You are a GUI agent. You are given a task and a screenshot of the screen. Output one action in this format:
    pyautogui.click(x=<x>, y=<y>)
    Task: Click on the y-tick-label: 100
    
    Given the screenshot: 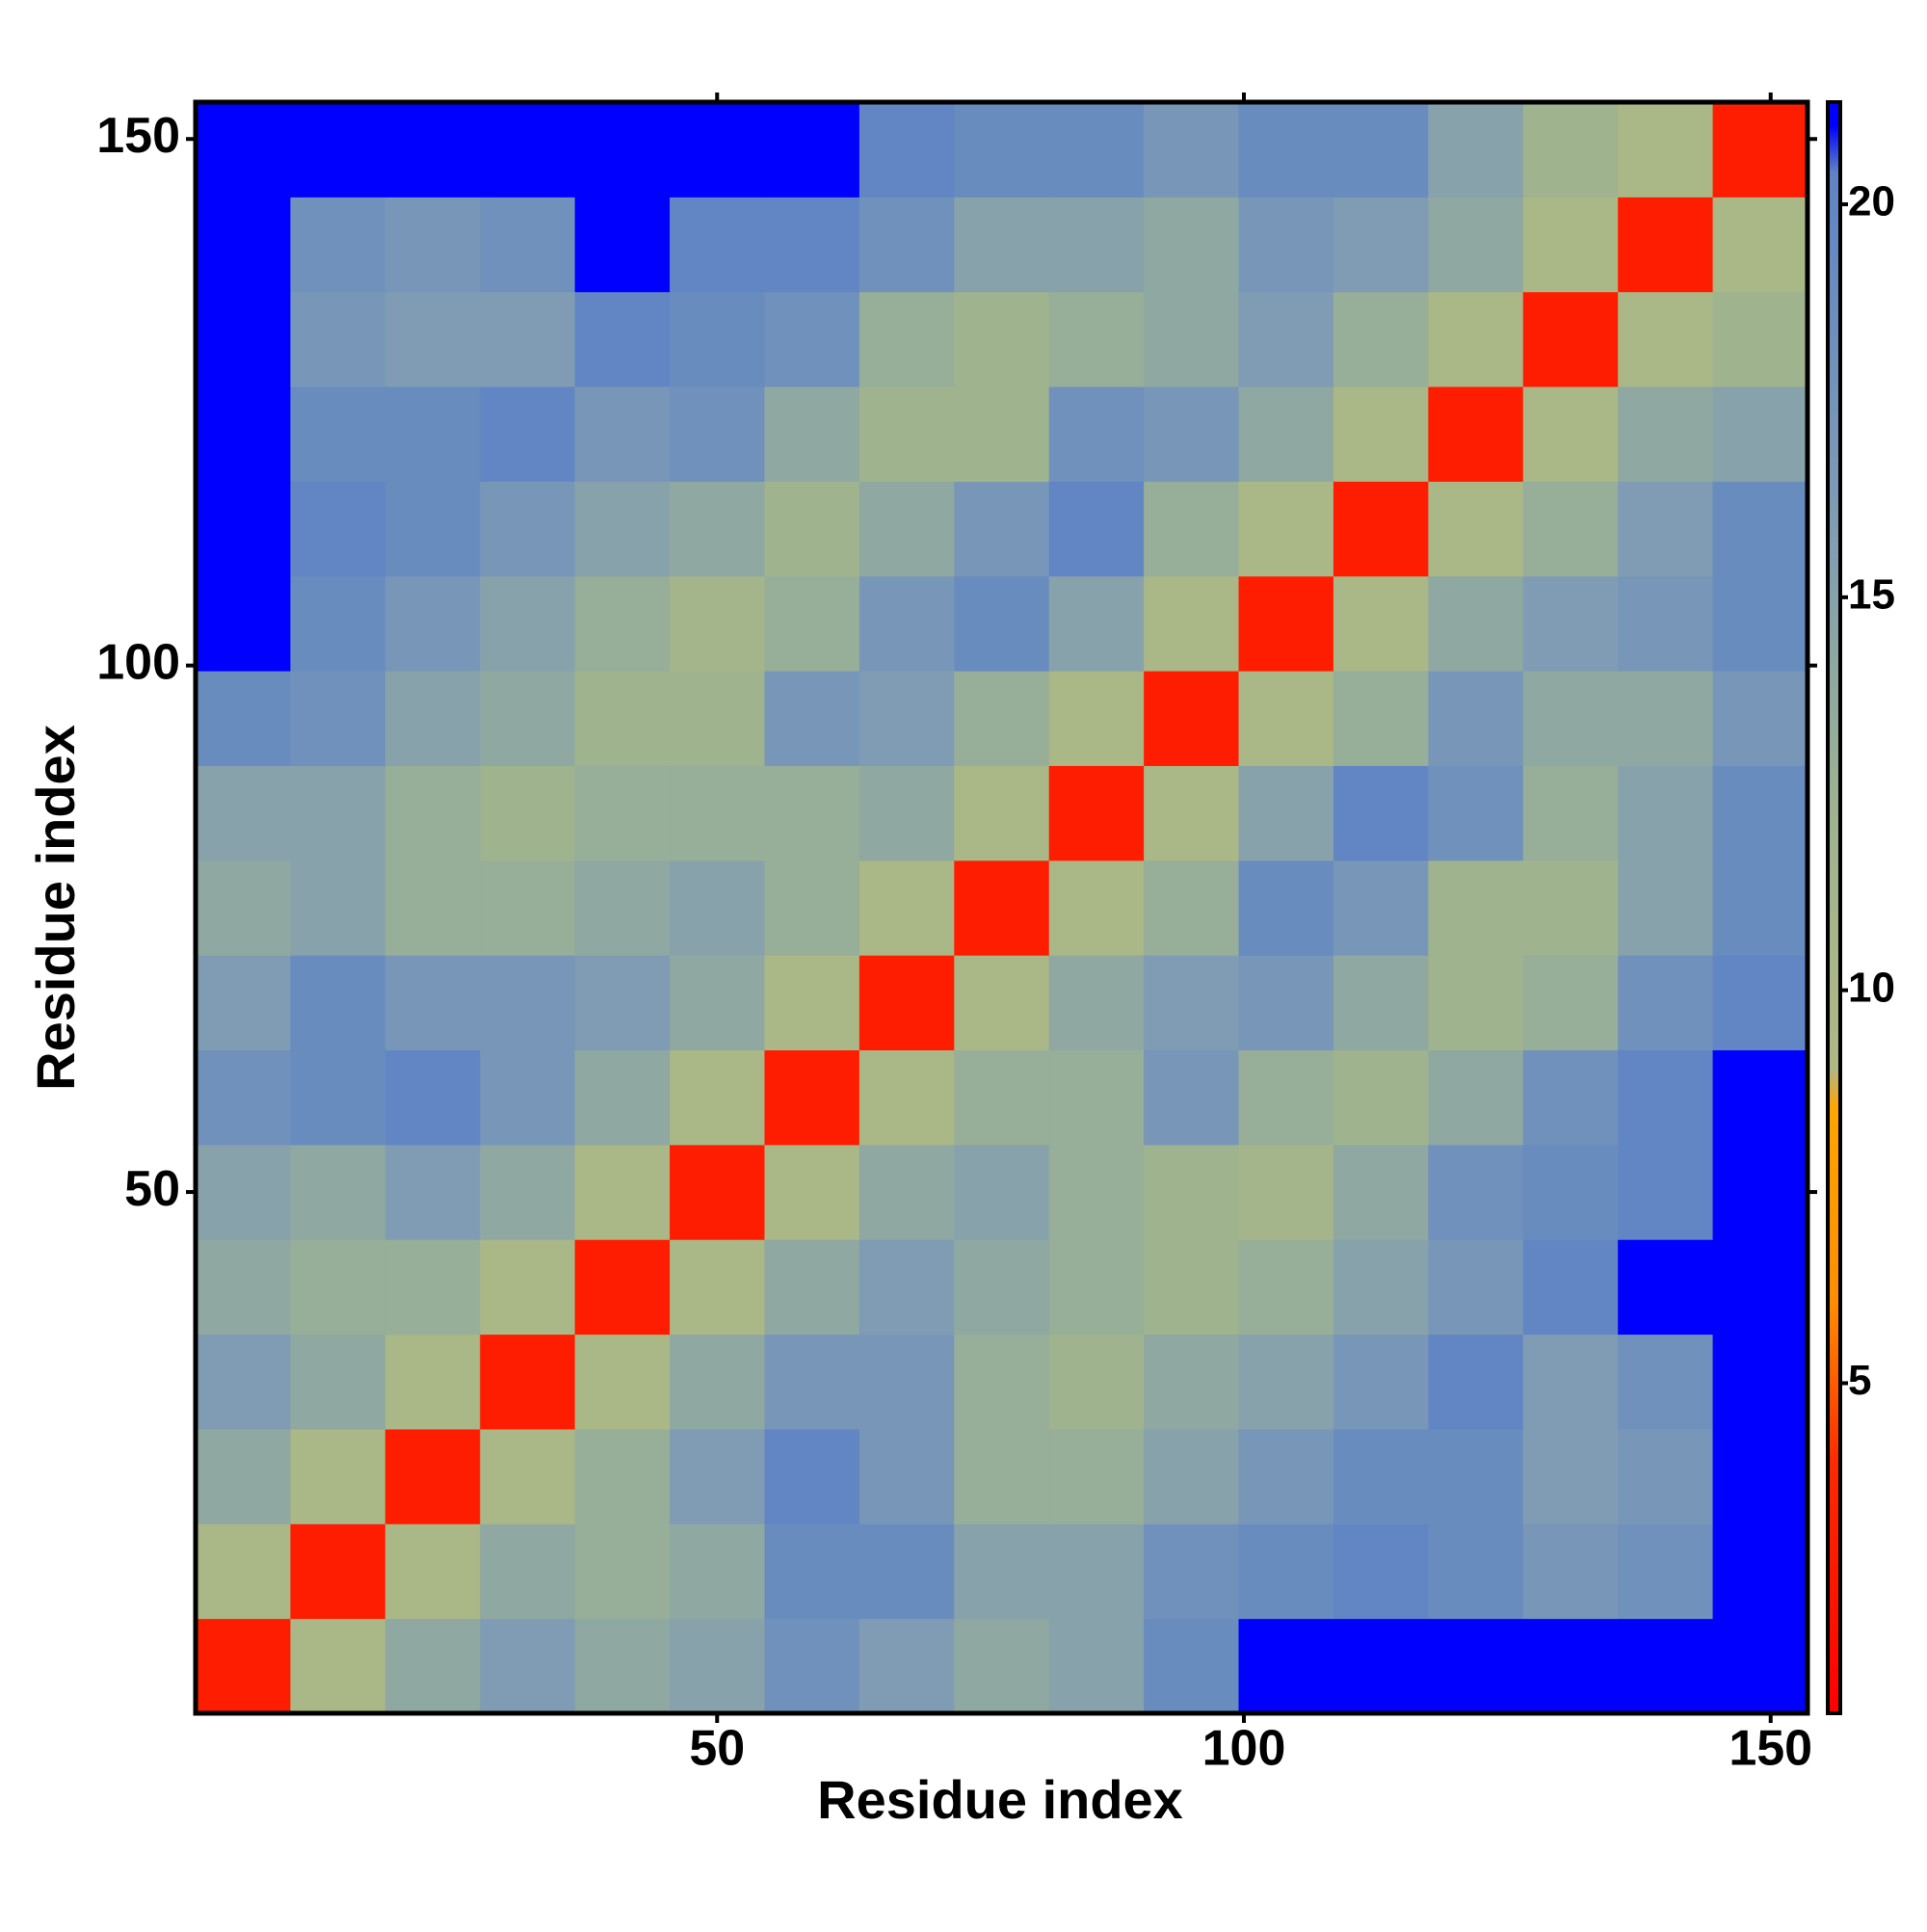 What is the action you would take?
    pyautogui.click(x=138, y=662)
    